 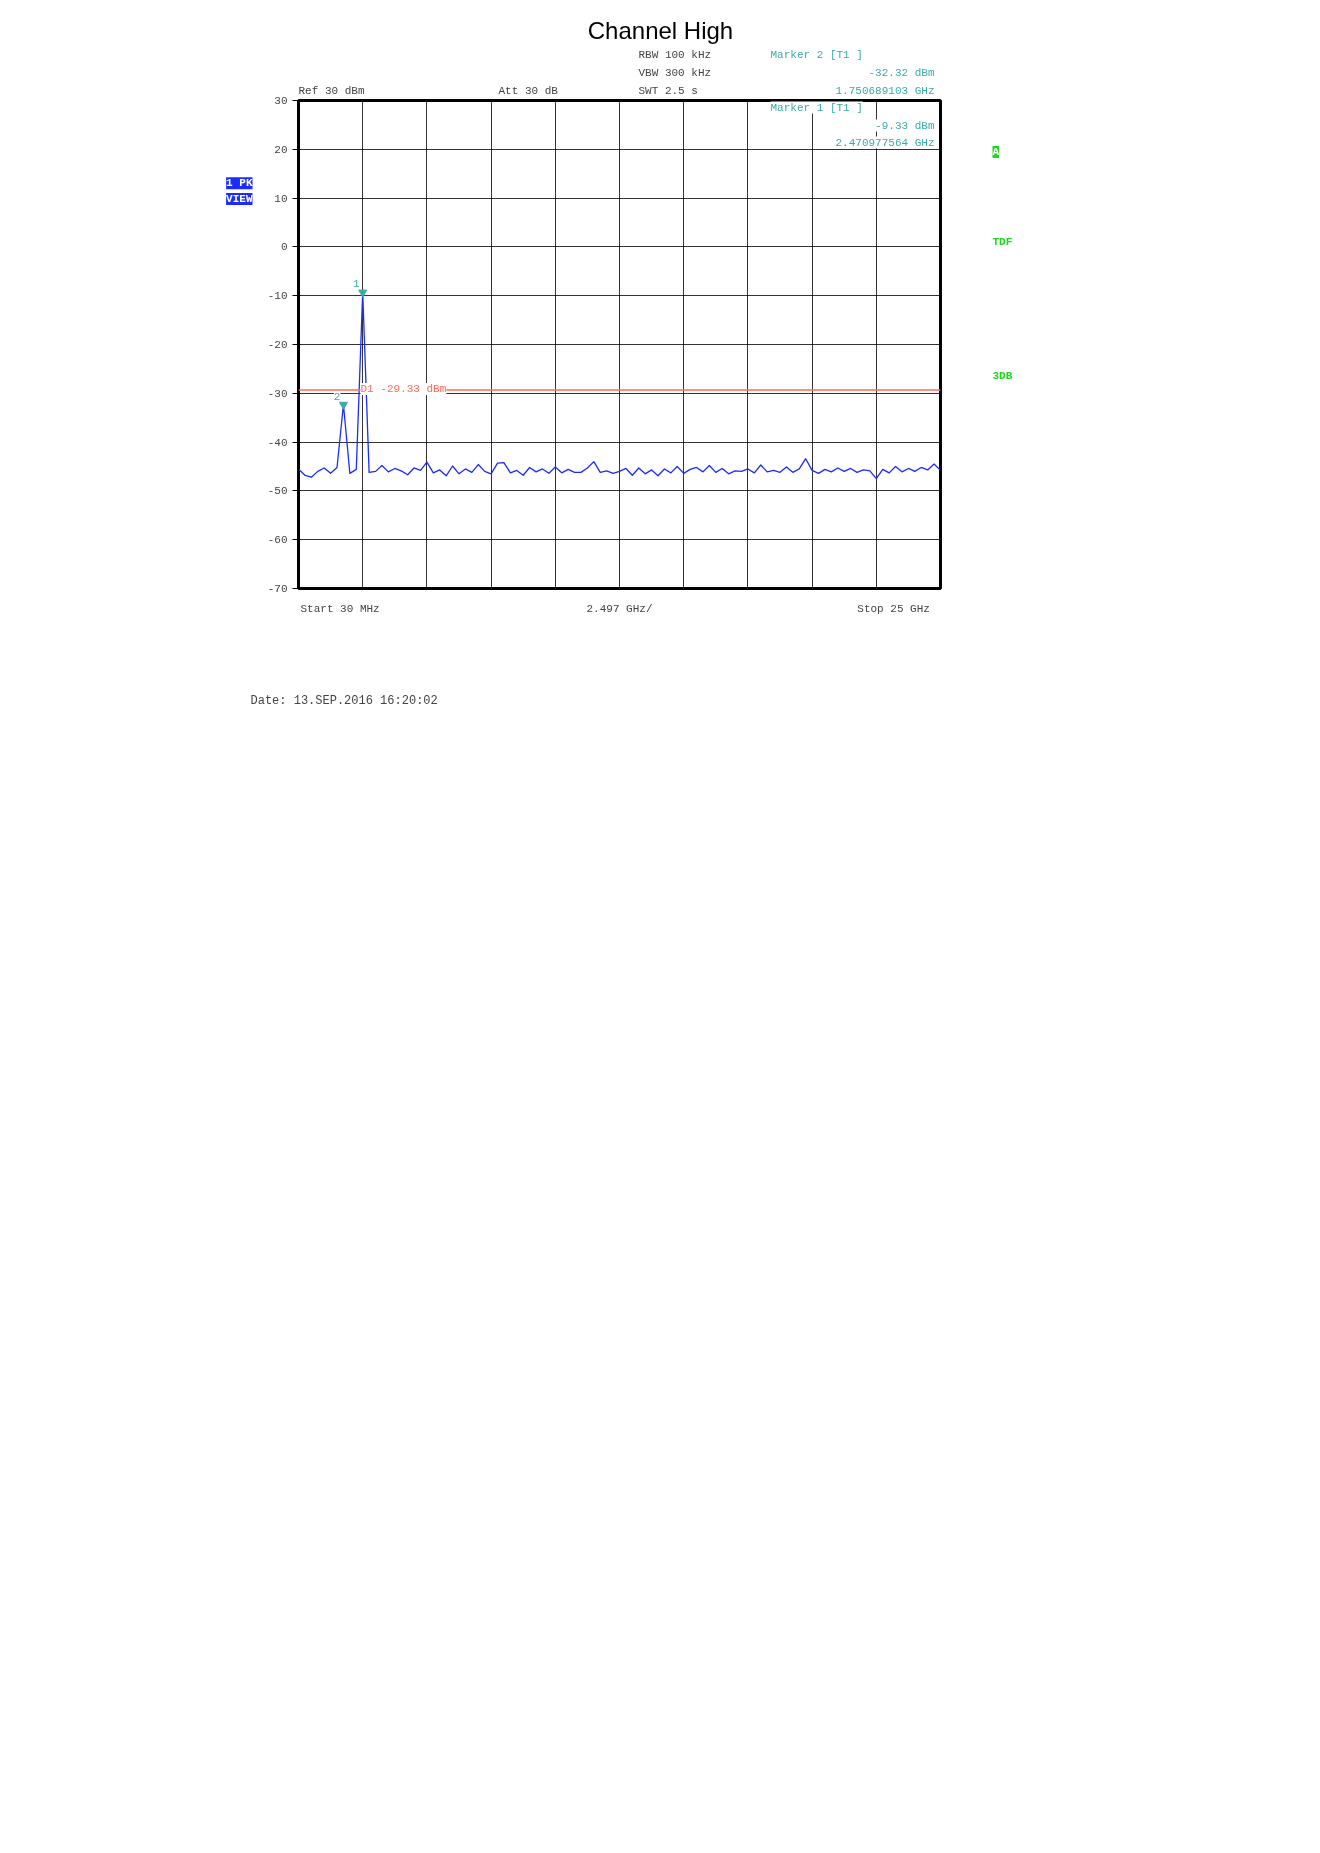 What do you see at coordinates (668, 90) in the screenshot?
I see `text: SWT 2.5 s` at bounding box center [668, 90].